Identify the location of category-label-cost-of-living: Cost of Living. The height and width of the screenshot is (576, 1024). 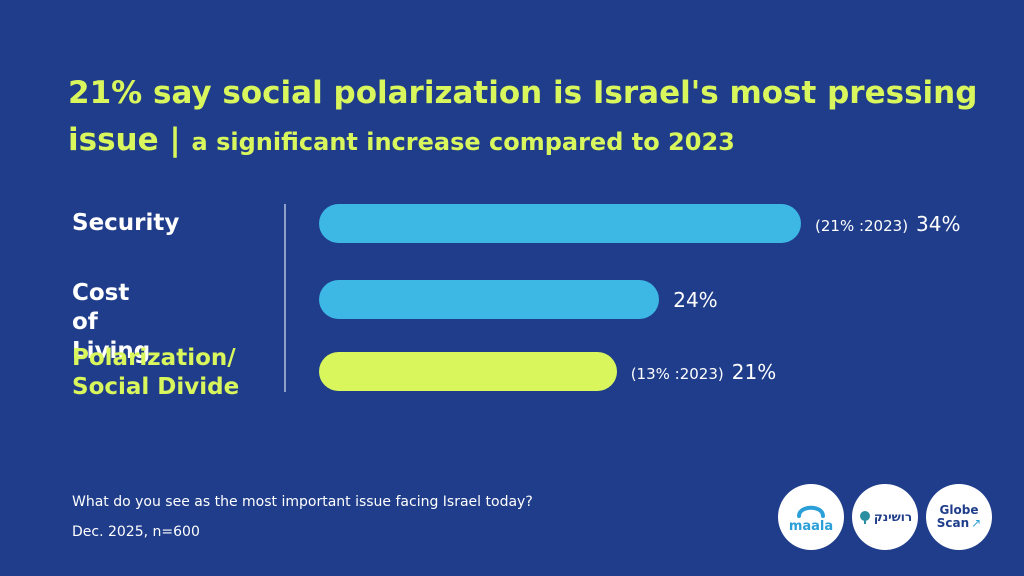
(111, 322).